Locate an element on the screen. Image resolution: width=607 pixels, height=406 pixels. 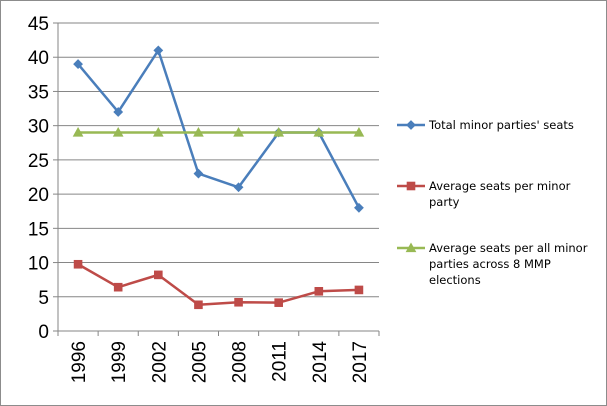
series-2-point-2017 is located at coordinates (359, 131).